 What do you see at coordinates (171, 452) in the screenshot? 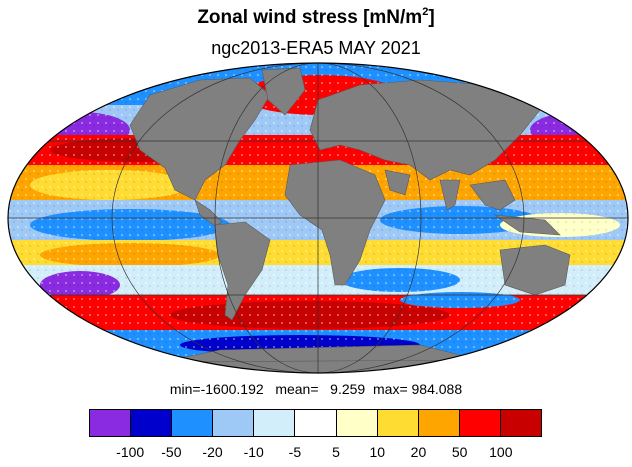
I see `colorbar-tick-label: -50` at bounding box center [171, 452].